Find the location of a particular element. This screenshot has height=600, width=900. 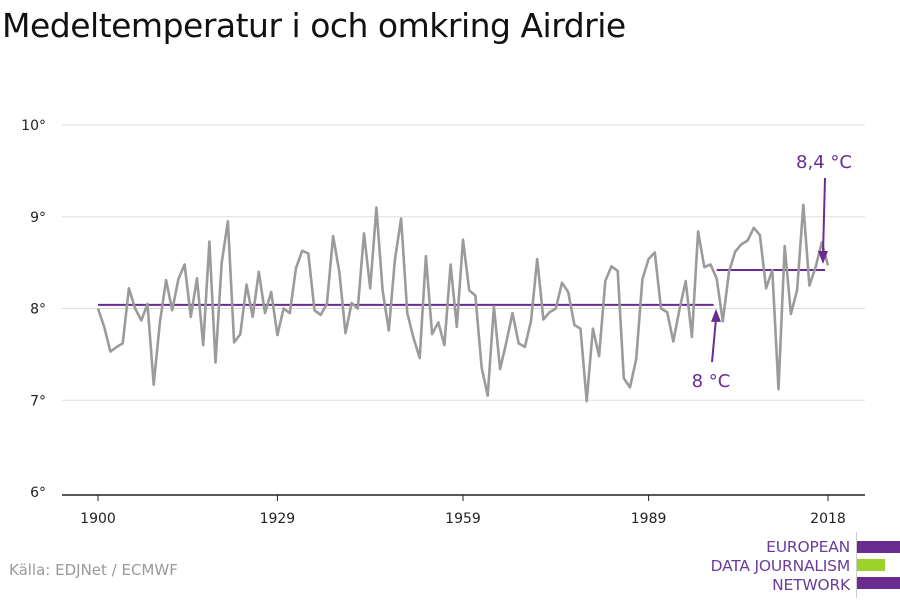

annotation-label: 8 °C is located at coordinates (711, 381).